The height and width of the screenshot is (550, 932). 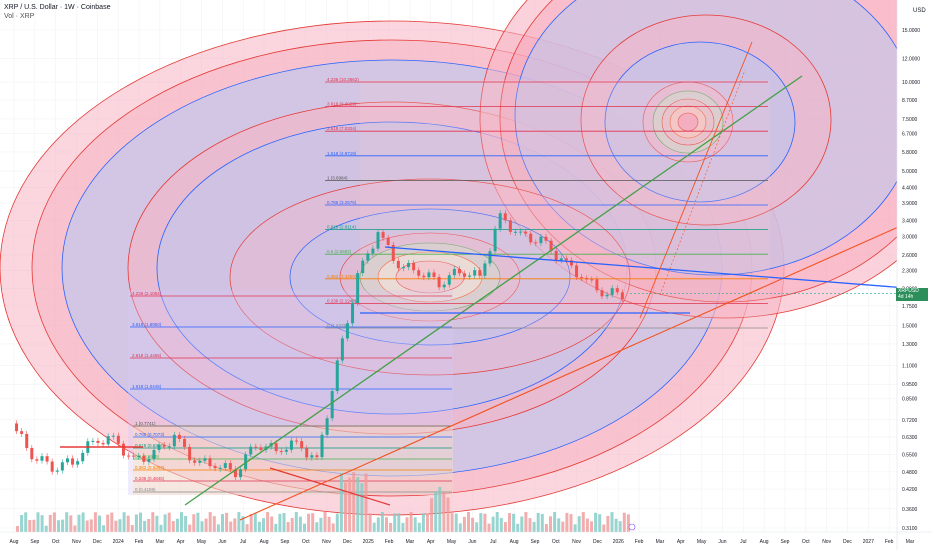 I want to click on time-tick-label: Nov, so click(x=326, y=542).